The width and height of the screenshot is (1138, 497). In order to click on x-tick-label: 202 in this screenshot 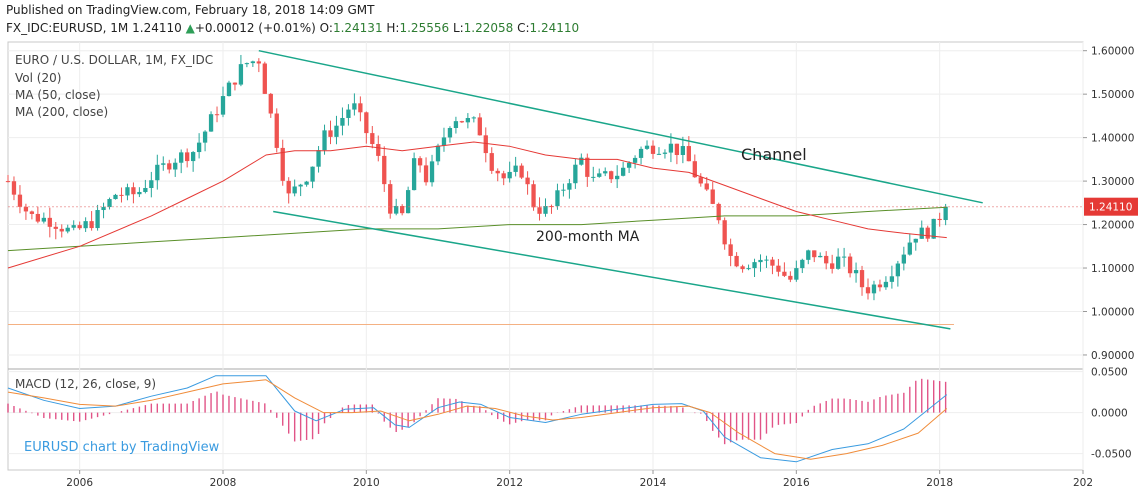, I will do `click(1083, 483)`.